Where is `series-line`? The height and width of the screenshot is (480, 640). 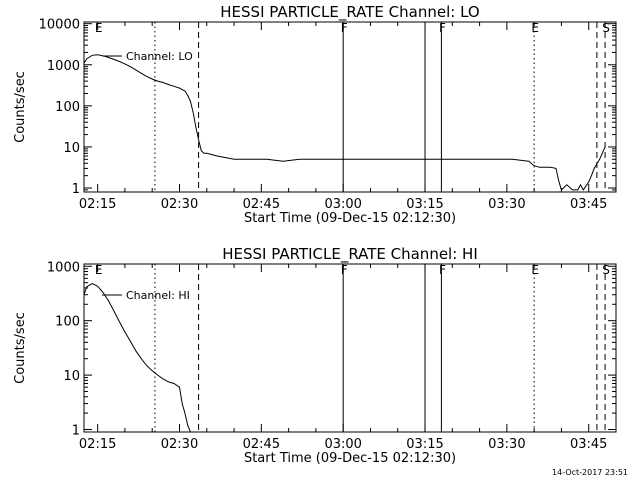
series-line is located at coordinates (137, 358).